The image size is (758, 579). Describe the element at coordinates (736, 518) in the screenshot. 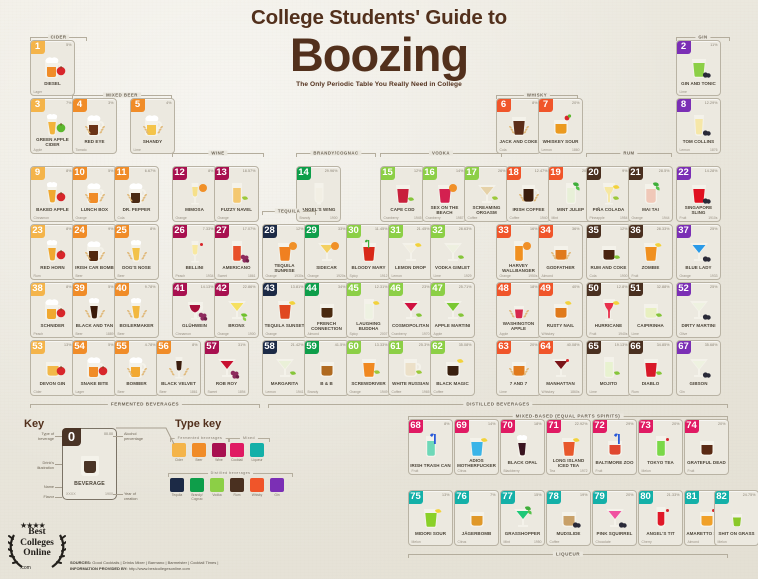

I see `element-cell-82: 82 24.75% SHIT ON GRASS Melon` at that location.